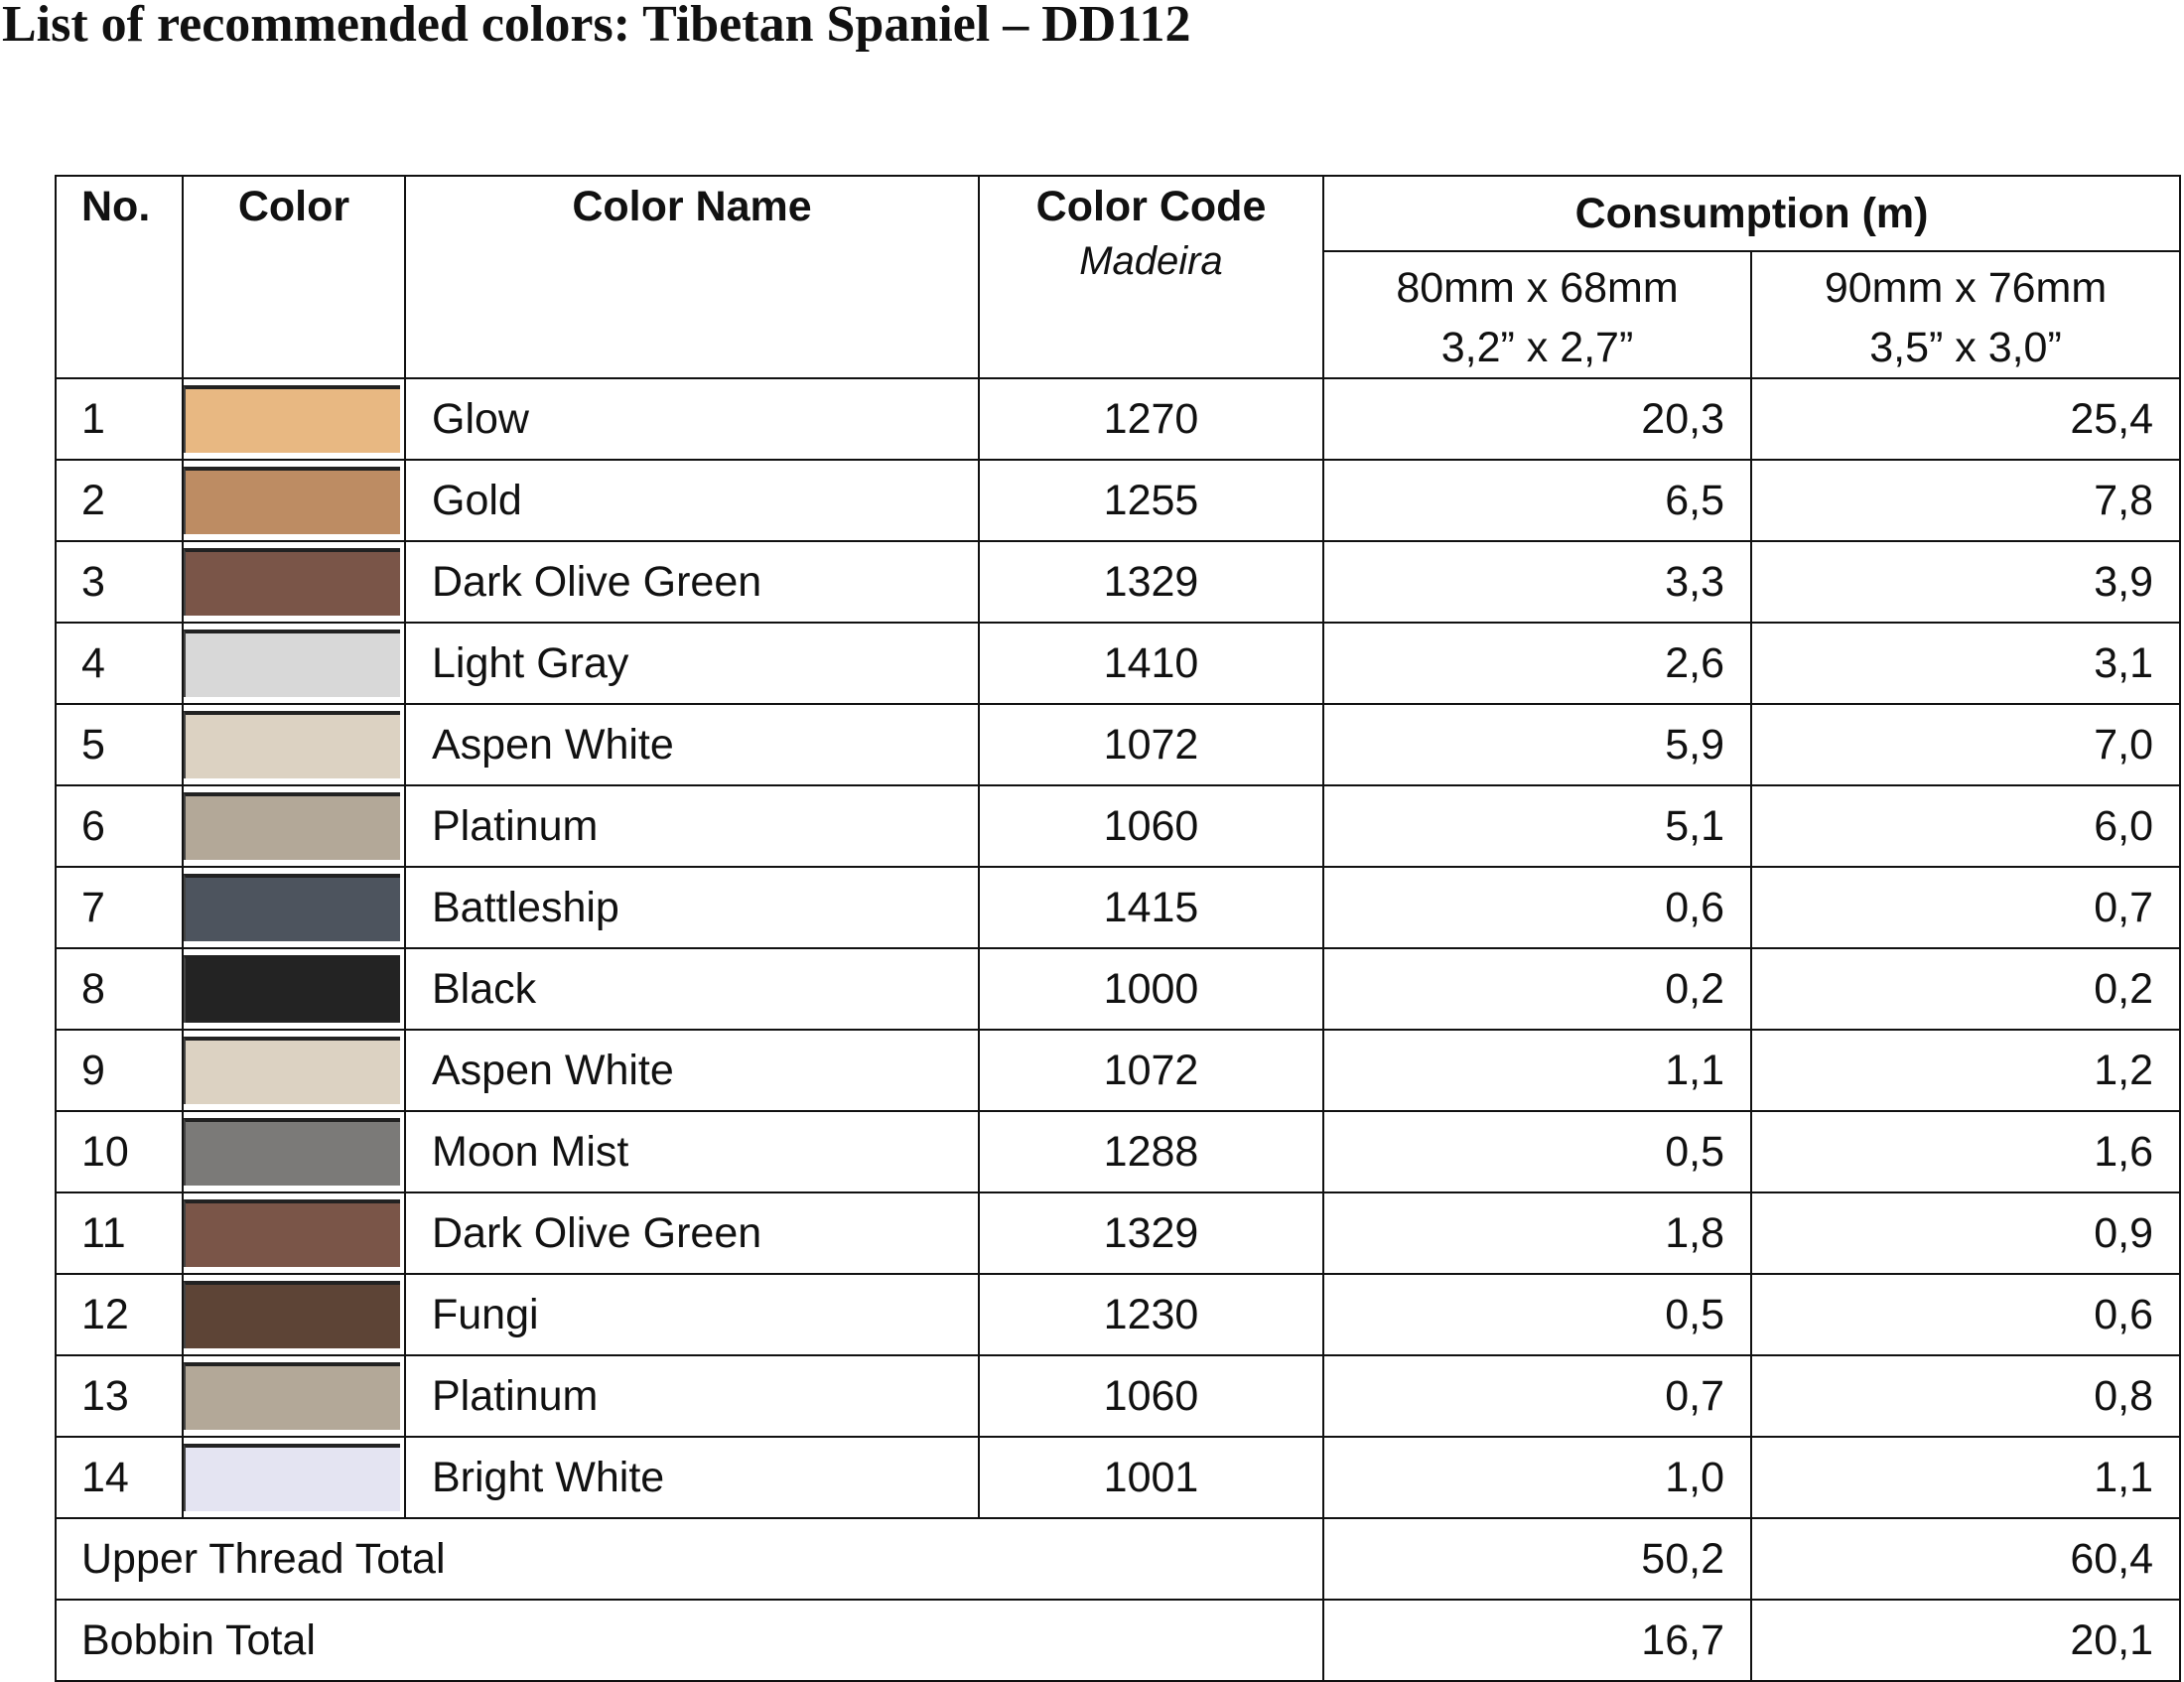 The width and height of the screenshot is (2184, 1682). Describe the element at coordinates (1965, 582) in the screenshot. I see `consumption-large: 3,9` at that location.